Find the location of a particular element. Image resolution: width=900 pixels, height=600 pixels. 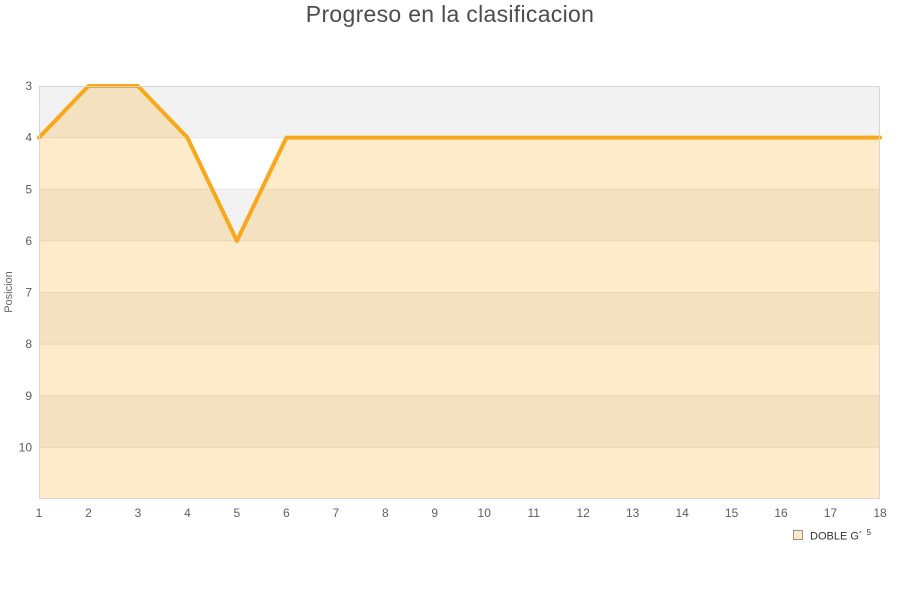

legend-item: DOBLE G´ 5 is located at coordinates (832, 535).